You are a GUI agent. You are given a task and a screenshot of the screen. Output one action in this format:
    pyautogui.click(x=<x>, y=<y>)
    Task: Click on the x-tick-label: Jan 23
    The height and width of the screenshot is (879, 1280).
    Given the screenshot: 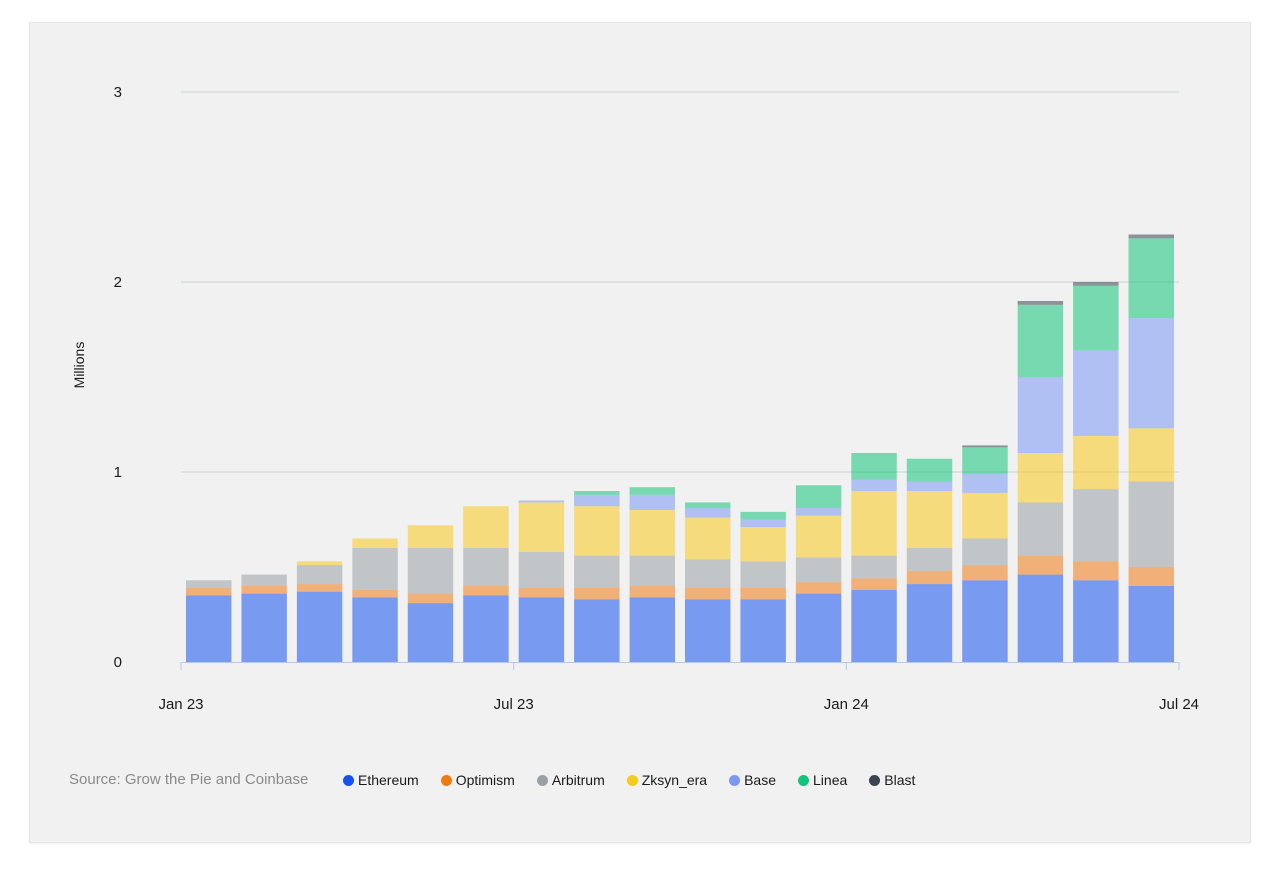 What is the action you would take?
    pyautogui.click(x=180, y=704)
    